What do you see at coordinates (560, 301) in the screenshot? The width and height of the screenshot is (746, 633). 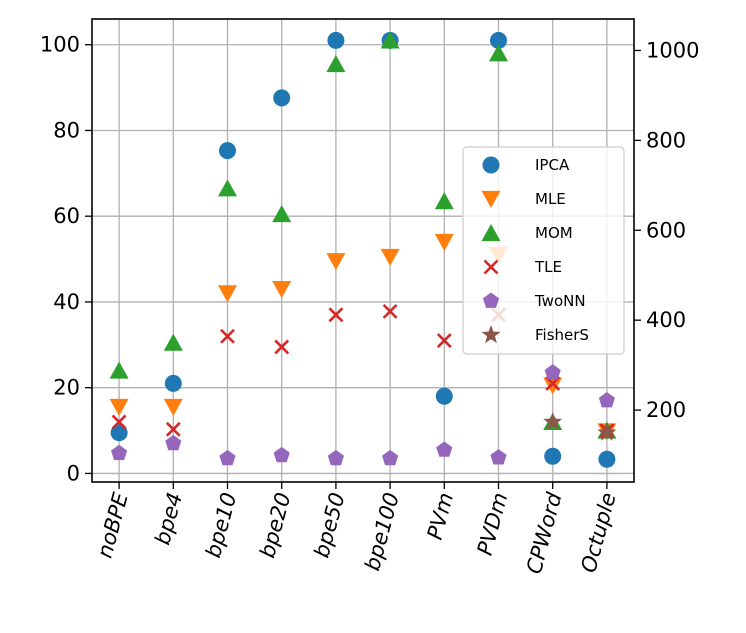 I see `legend-label: TwoNN` at bounding box center [560, 301].